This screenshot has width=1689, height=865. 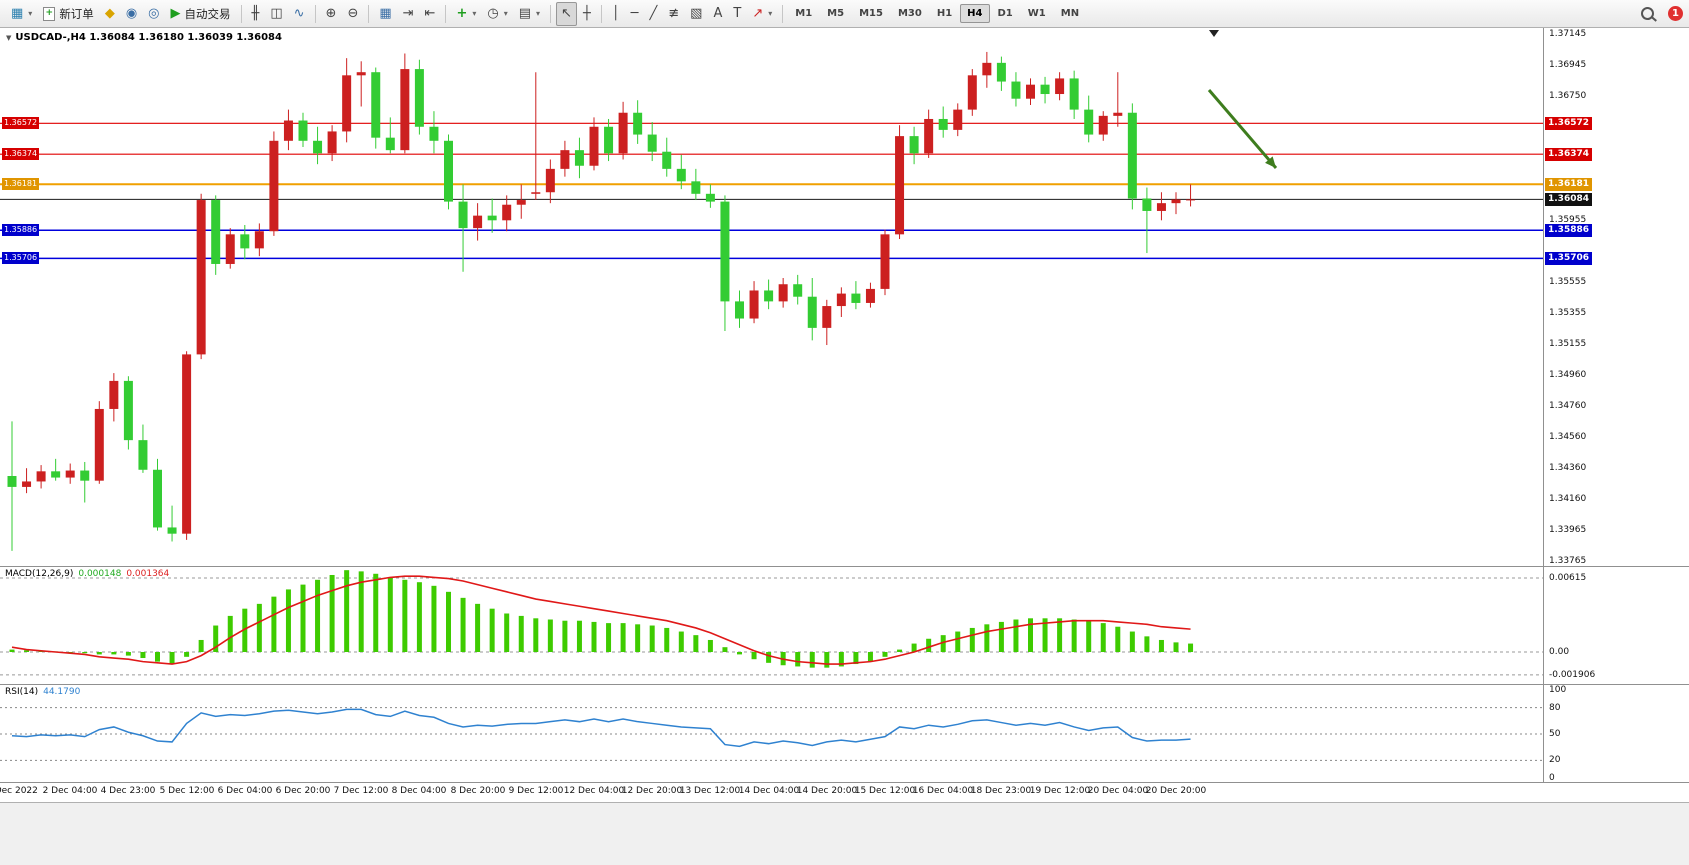 What do you see at coordinates (19, 791) in the screenshot?
I see `time-axis-label: 1 Dec 2022` at bounding box center [19, 791].